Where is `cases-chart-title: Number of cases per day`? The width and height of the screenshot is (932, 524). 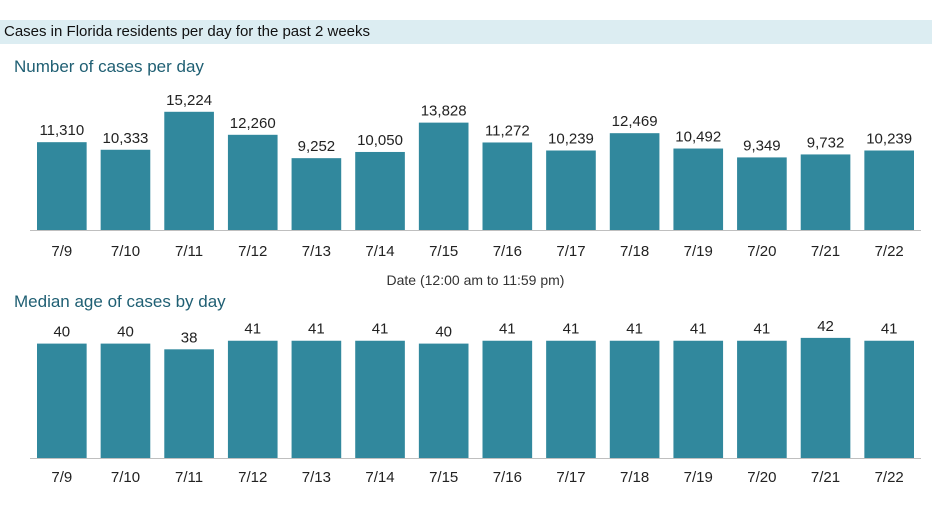
cases-chart-title: Number of cases per day is located at coordinates (109, 66).